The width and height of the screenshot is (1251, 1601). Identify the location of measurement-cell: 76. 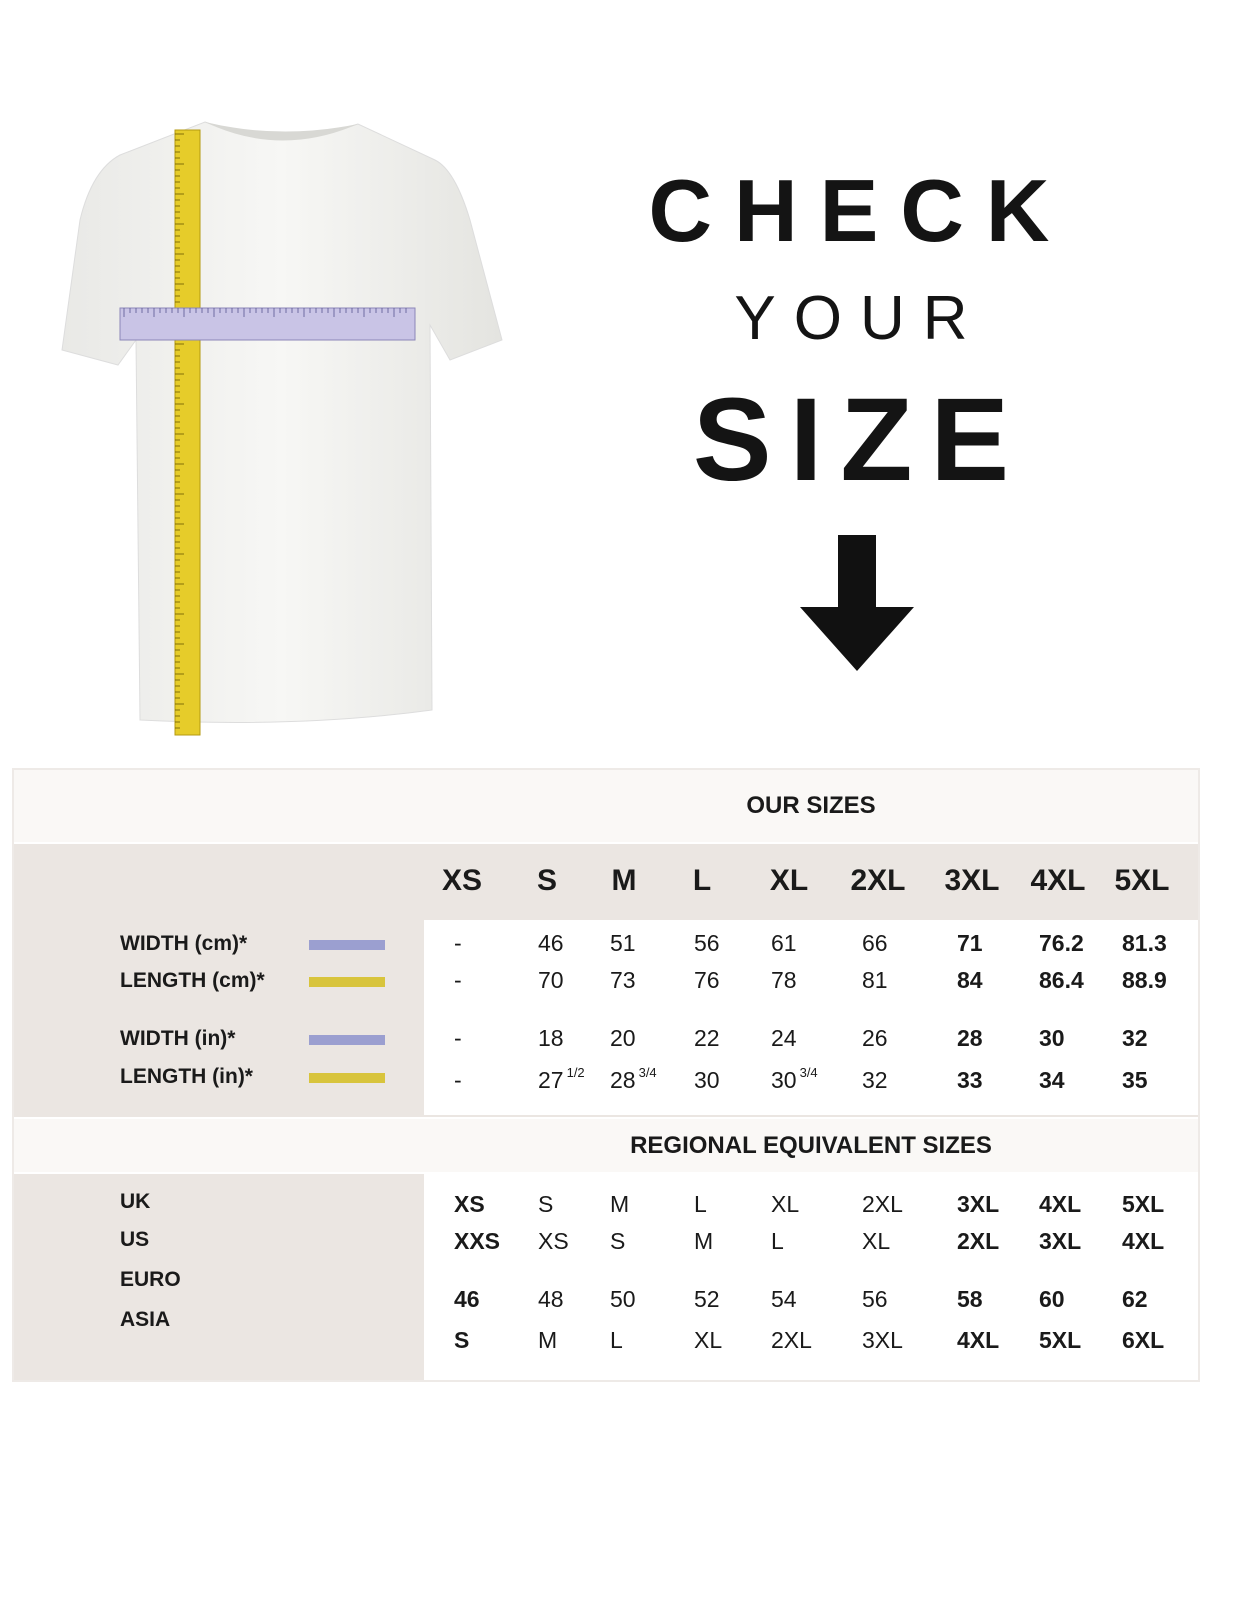
(707, 980).